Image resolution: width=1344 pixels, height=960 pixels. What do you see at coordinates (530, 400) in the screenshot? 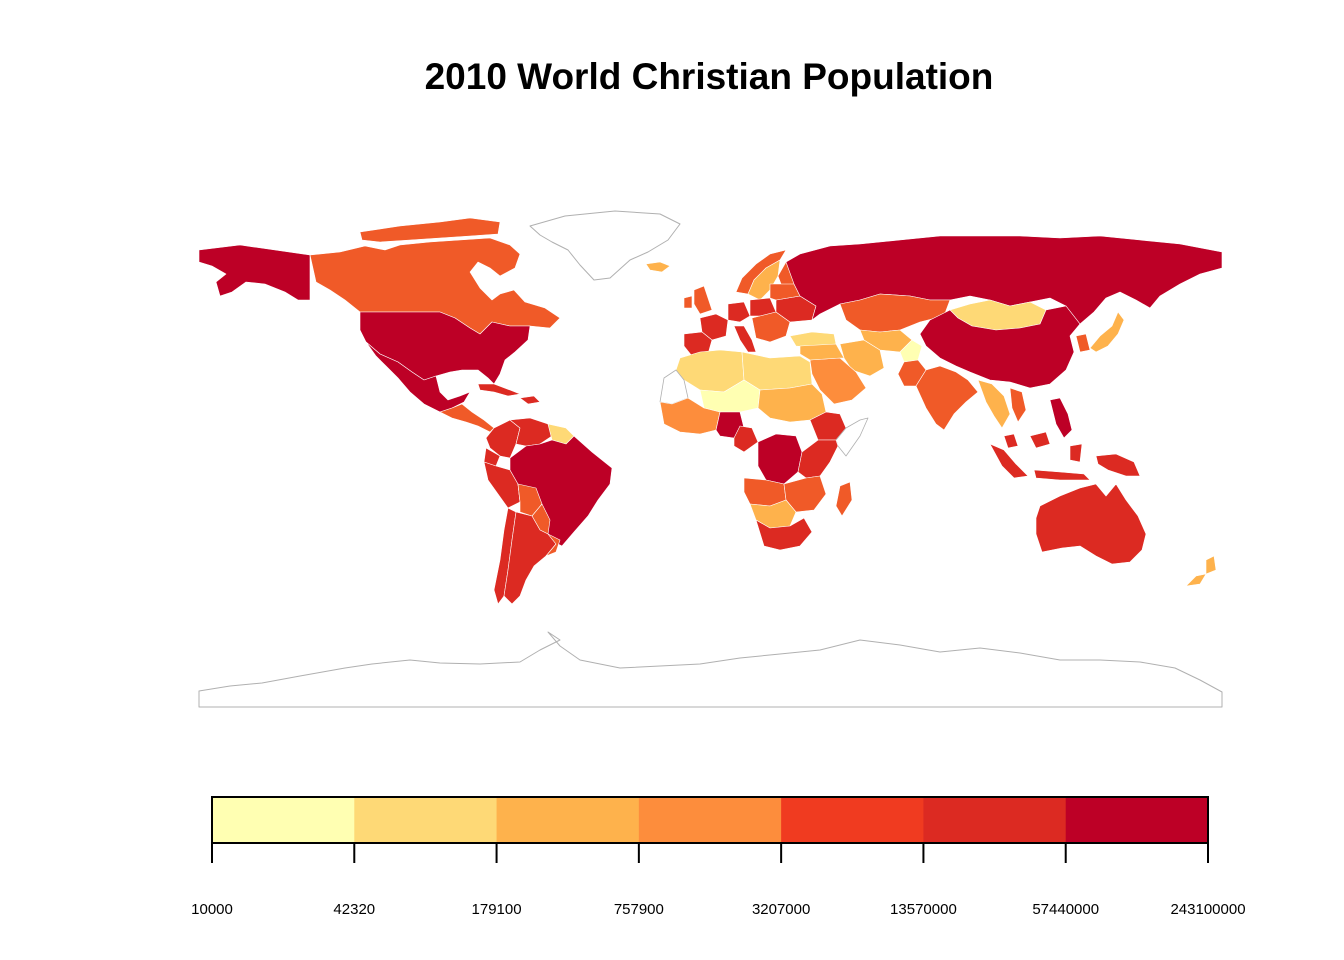
I see `region-caribbean` at bounding box center [530, 400].